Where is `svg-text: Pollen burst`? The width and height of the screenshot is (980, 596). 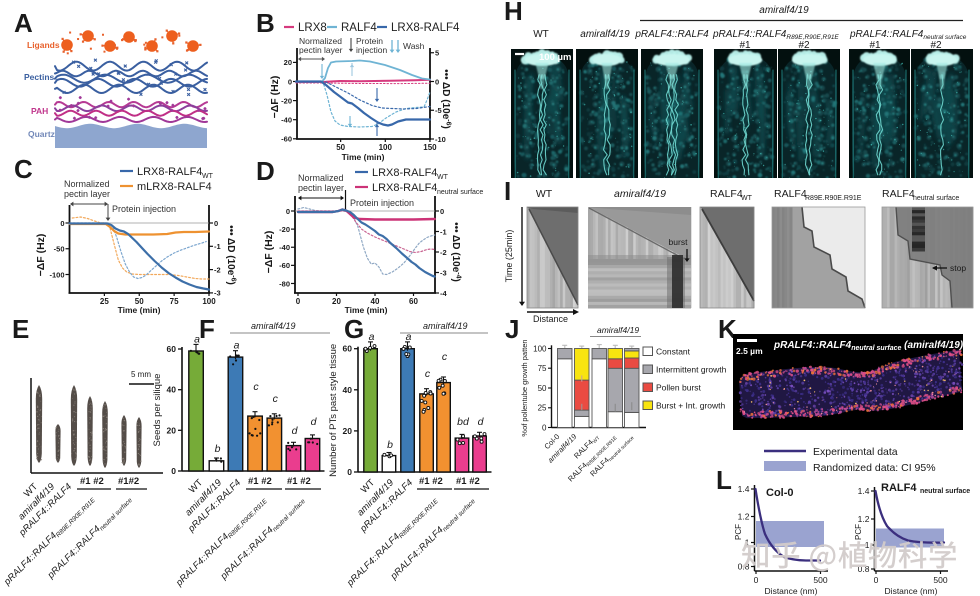 svg-text: Pollen burst is located at coordinates (679, 388).